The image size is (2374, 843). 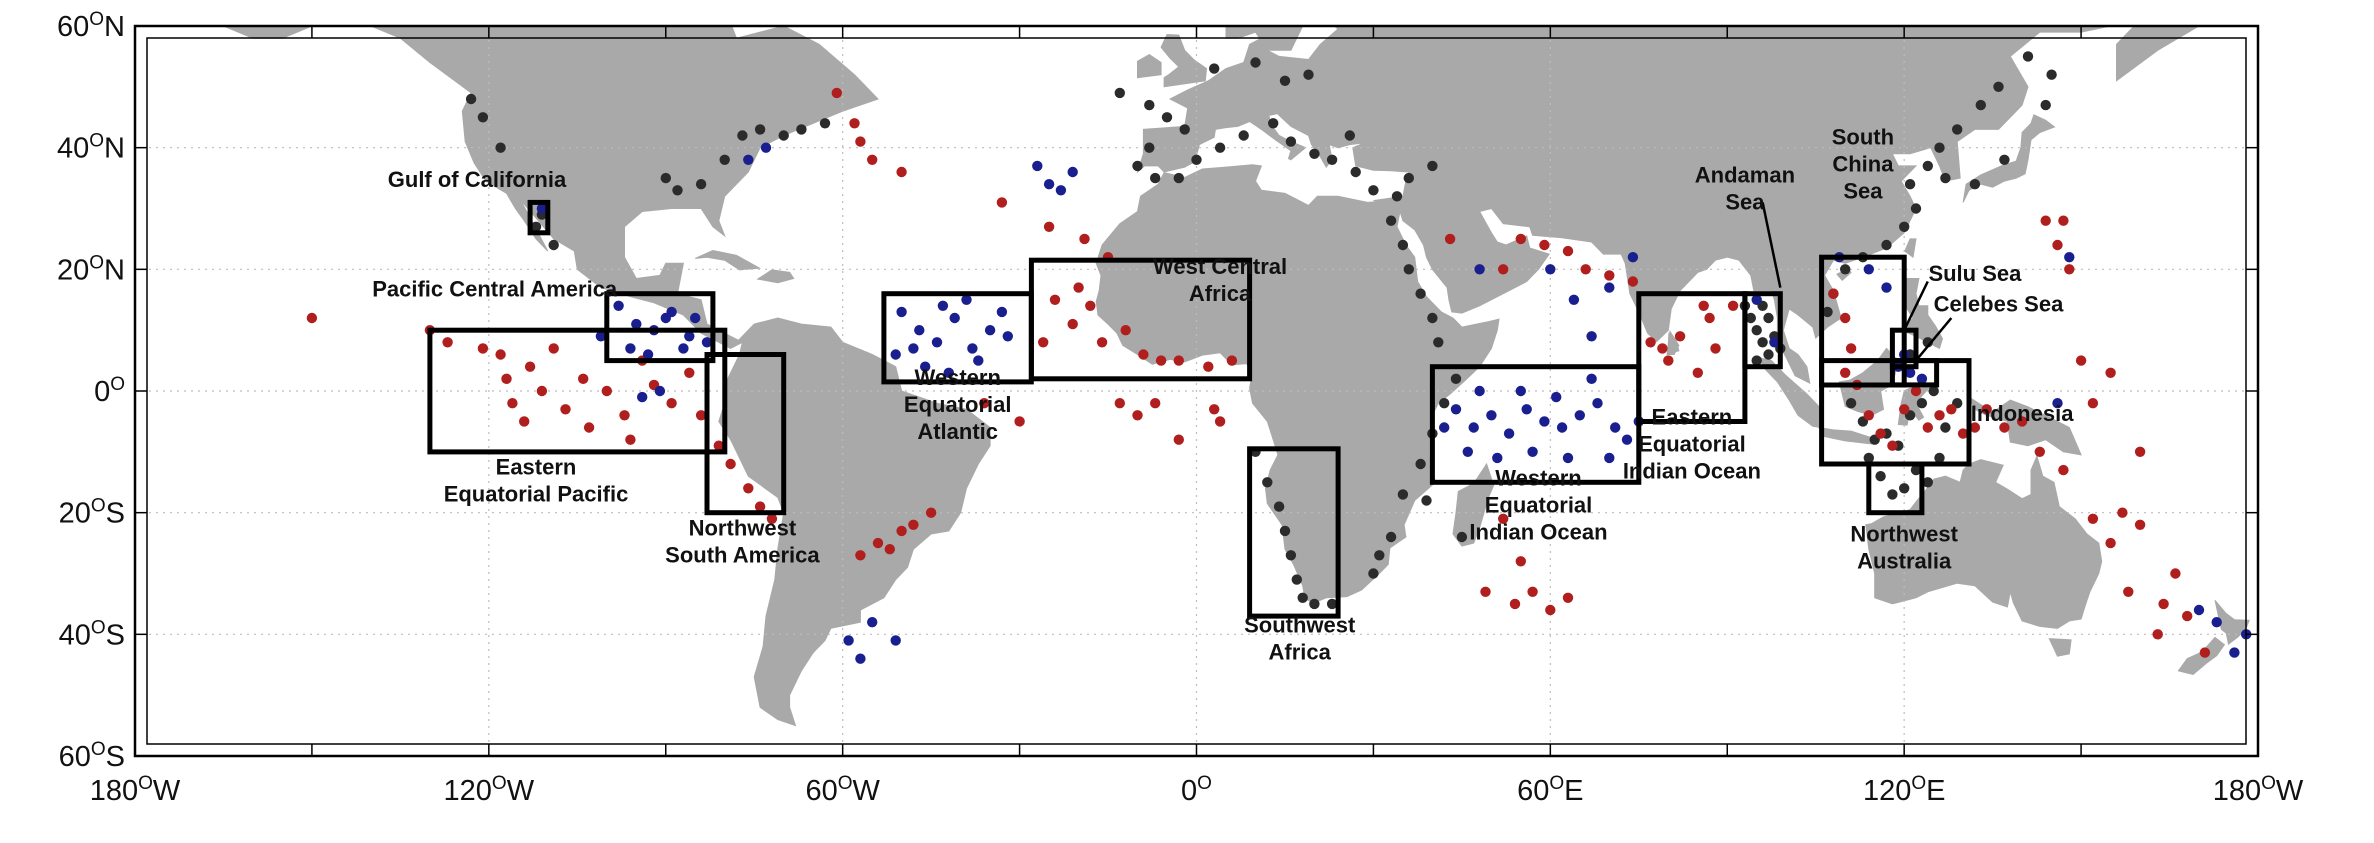 What do you see at coordinates (957, 431) in the screenshot?
I see `region-label: Atlantic` at bounding box center [957, 431].